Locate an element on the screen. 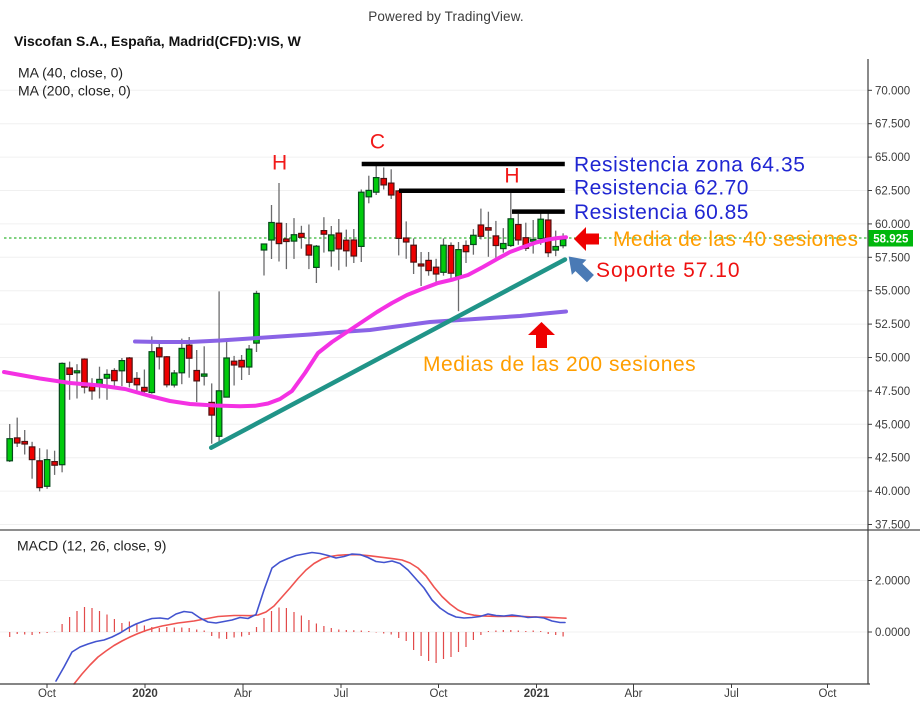  svg-text: C is located at coordinates (377, 142).